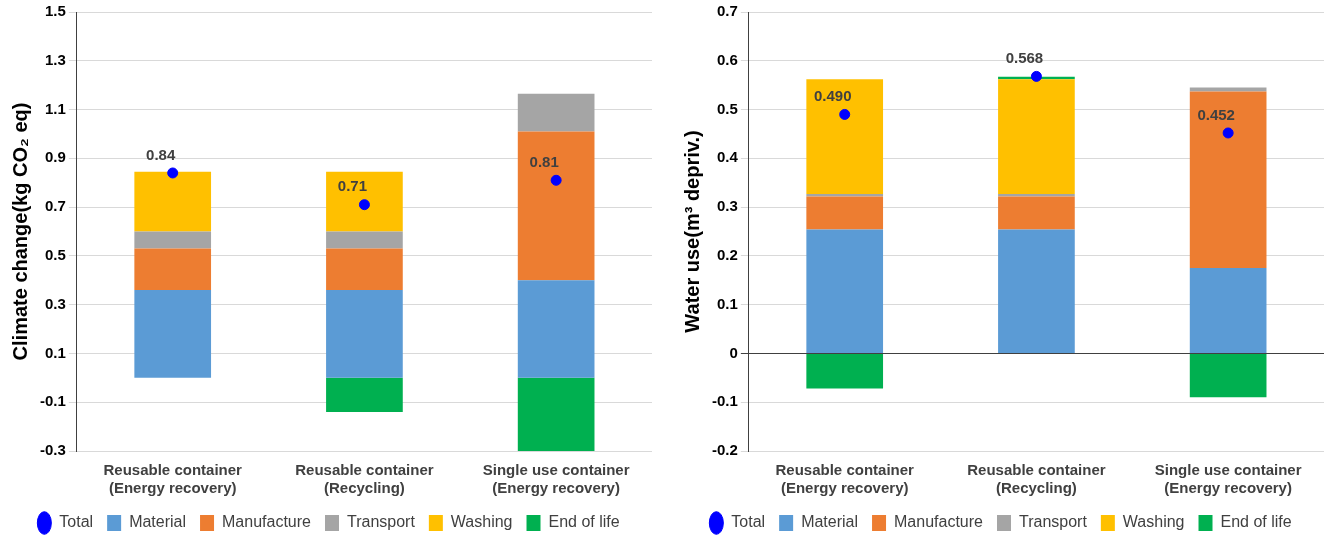 This screenshot has width=1344, height=541. What do you see at coordinates (832, 96) in the screenshot?
I see `data-label: 0.490` at bounding box center [832, 96].